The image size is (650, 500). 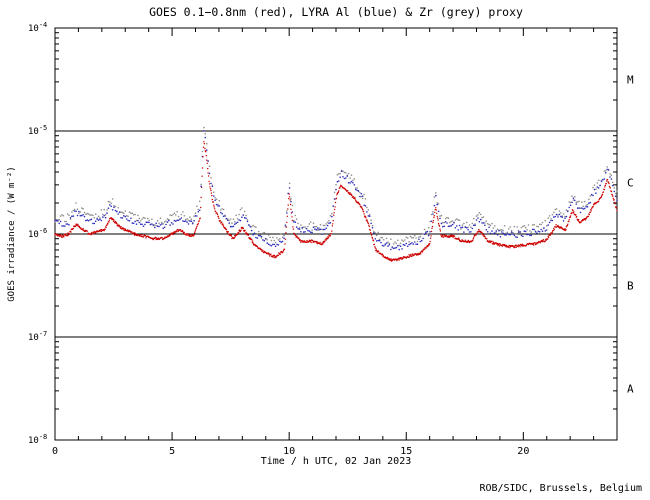 I want to click on flare-class-label: A, so click(x=630, y=389).